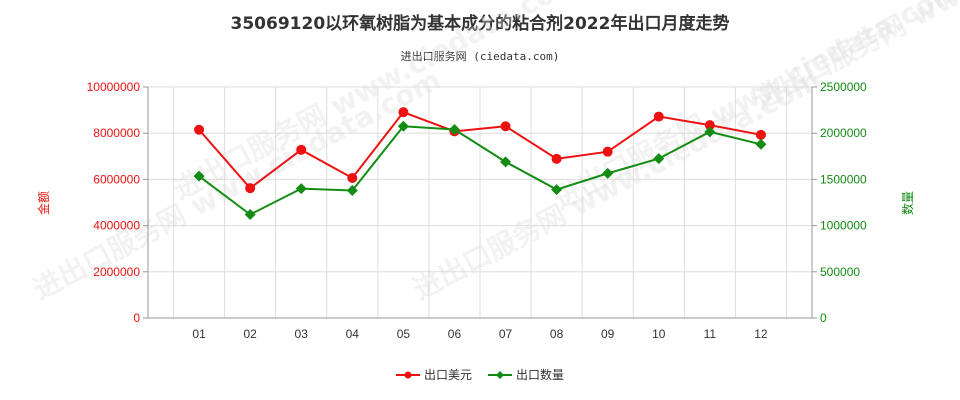 This screenshot has width=960, height=400. I want to click on x-tick-label: 07, so click(506, 334).